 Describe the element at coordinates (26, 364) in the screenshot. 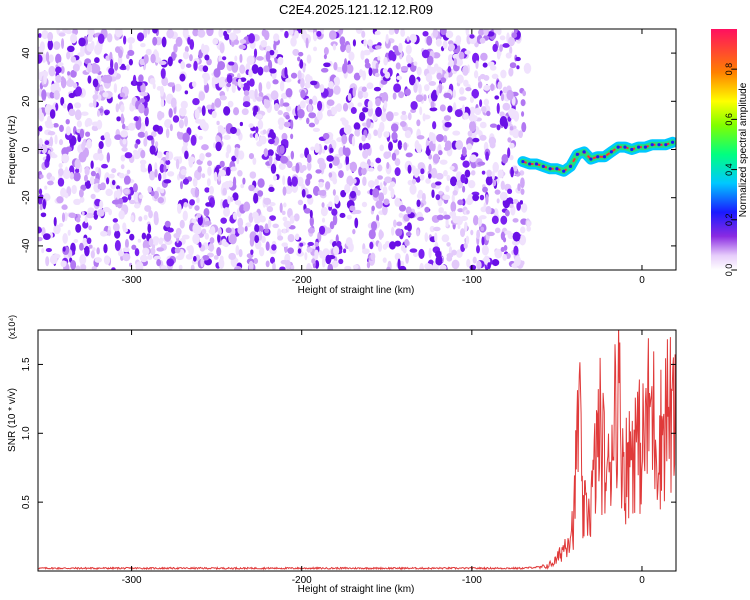

I see `y-tick-label: 1.5` at that location.